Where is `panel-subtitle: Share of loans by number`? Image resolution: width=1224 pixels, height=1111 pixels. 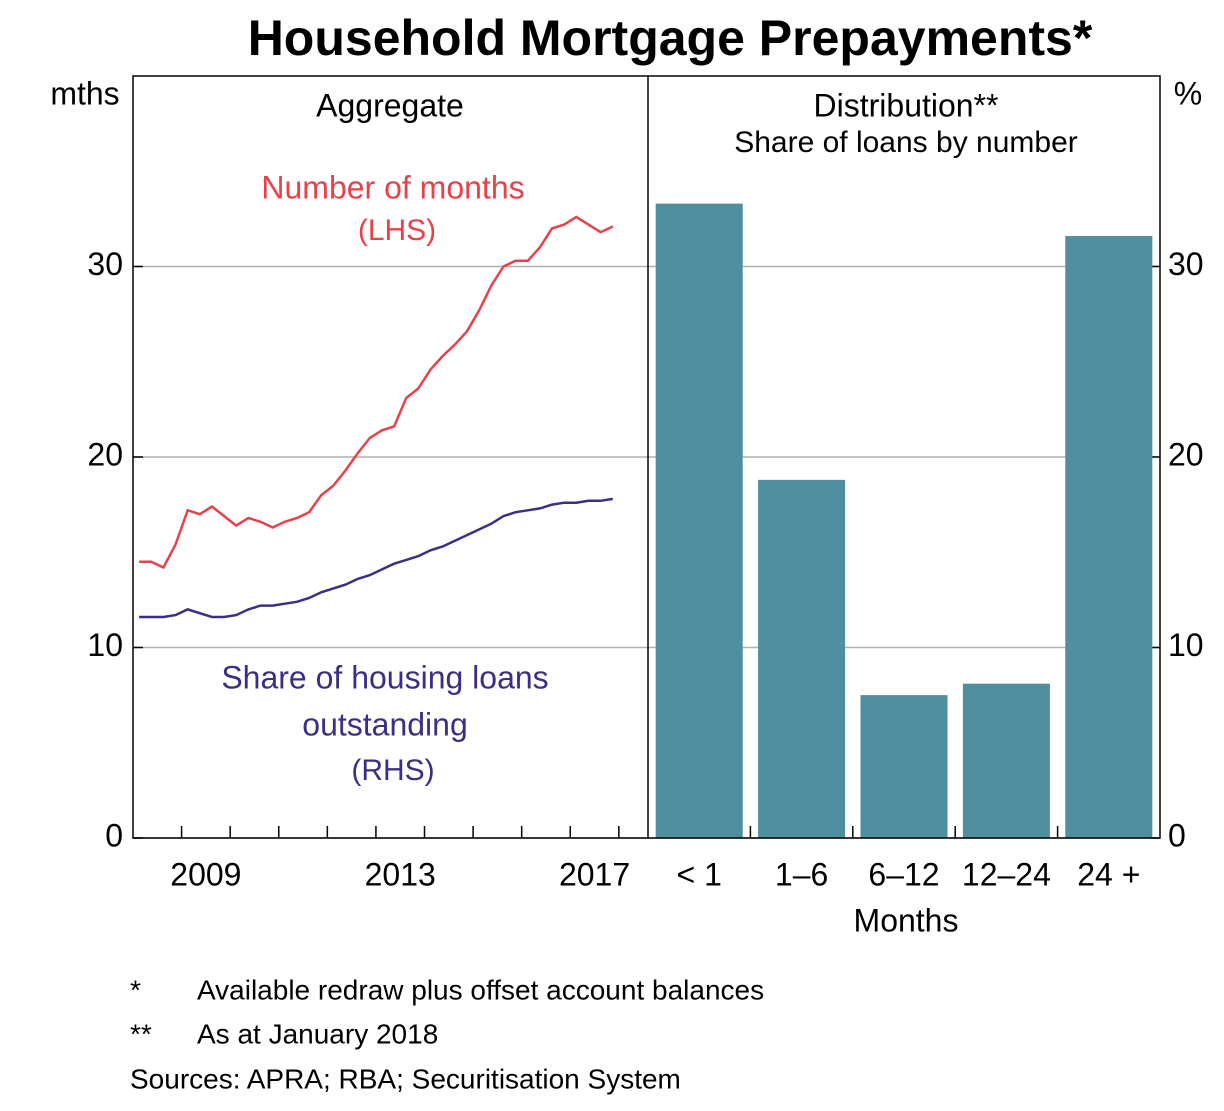 panel-subtitle: Share of loans by number is located at coordinates (906, 142).